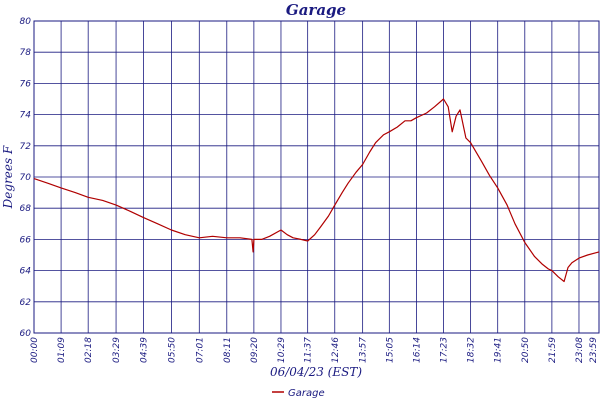  What do you see at coordinates (26, 116) in the screenshot?
I see `y-tick-label: 74` at bounding box center [26, 116].